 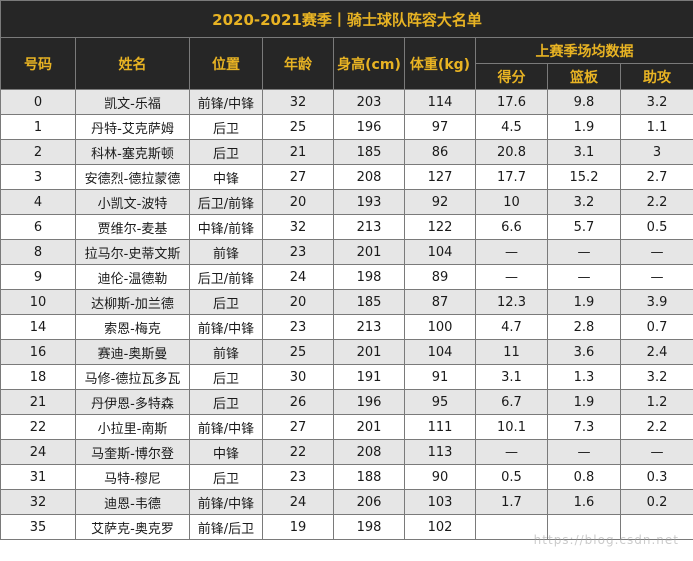 I want to click on header-position: 位置, so click(x=226, y=63).